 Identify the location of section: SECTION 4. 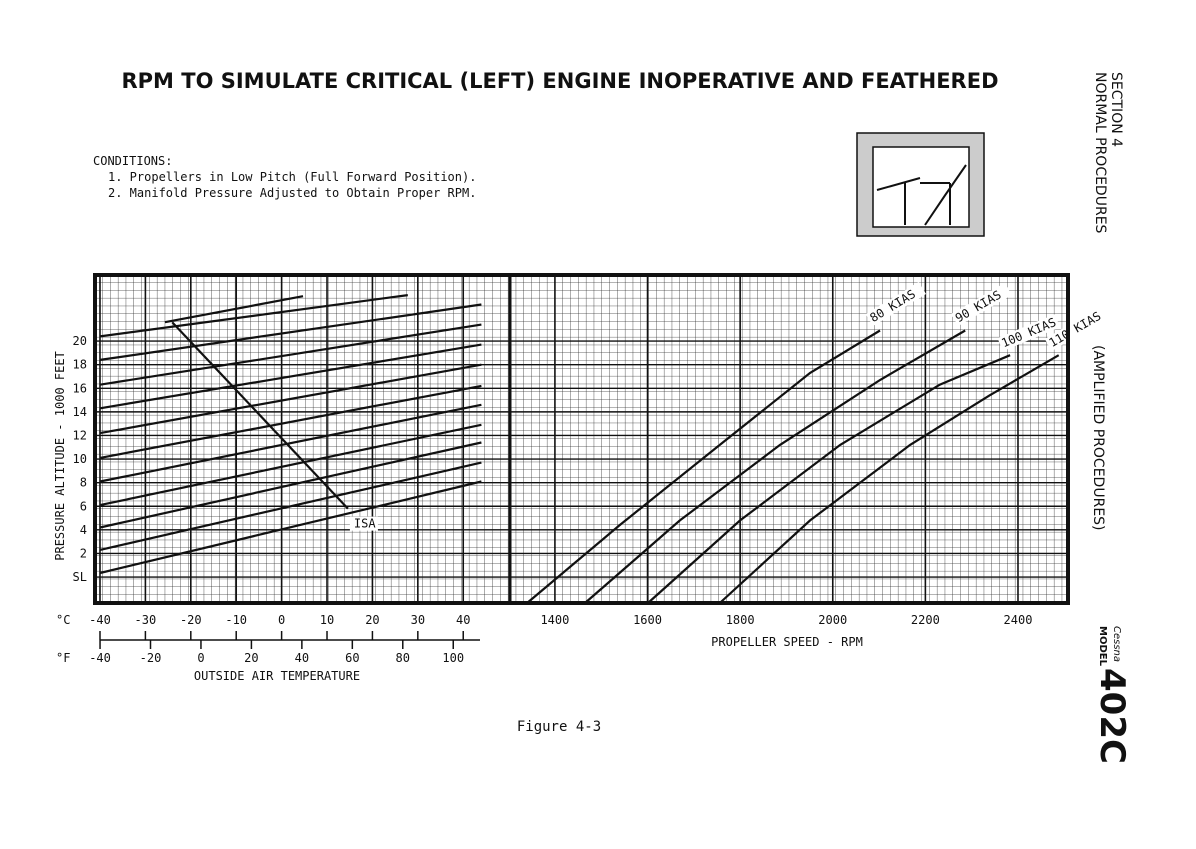
(1116, 109).